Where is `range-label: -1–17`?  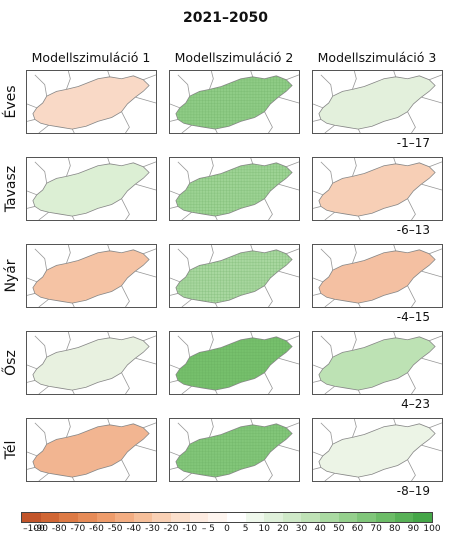 range-label: -1–17 is located at coordinates (413, 143).